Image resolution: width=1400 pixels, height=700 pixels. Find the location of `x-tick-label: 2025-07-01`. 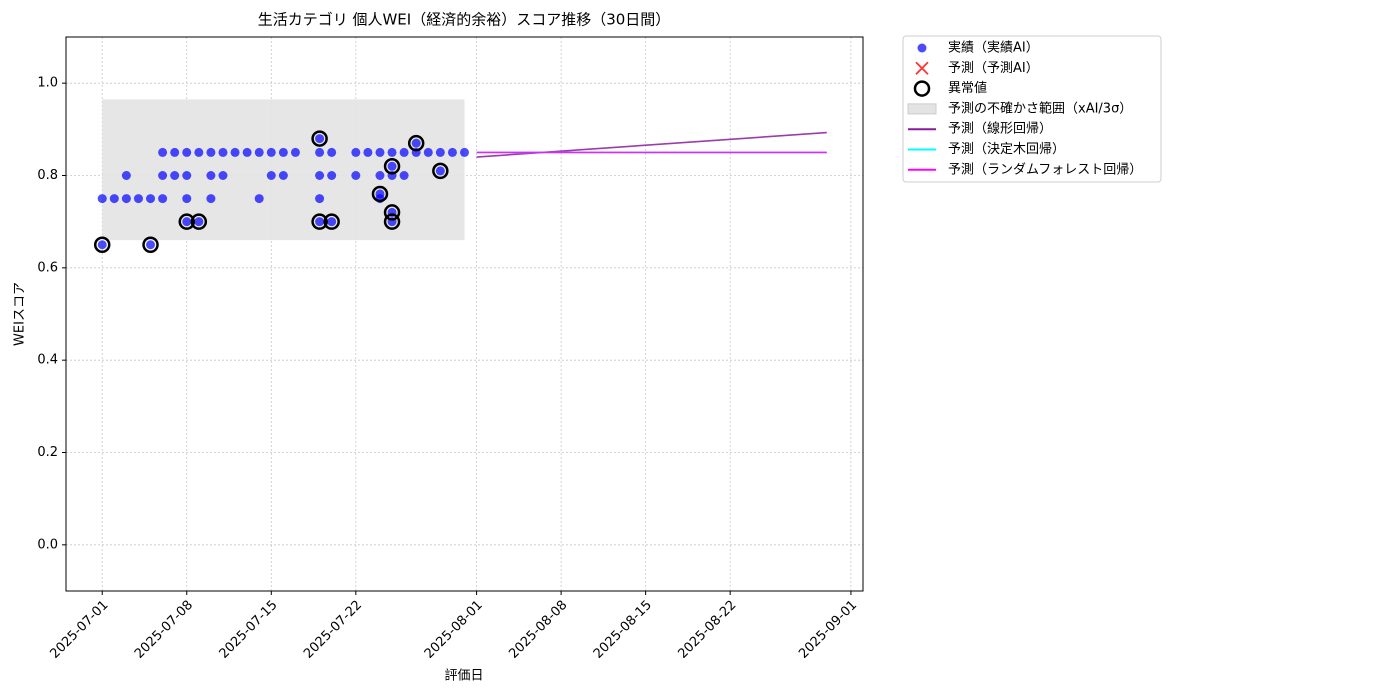

x-tick-label: 2025-07-01 is located at coordinates (79, 630).